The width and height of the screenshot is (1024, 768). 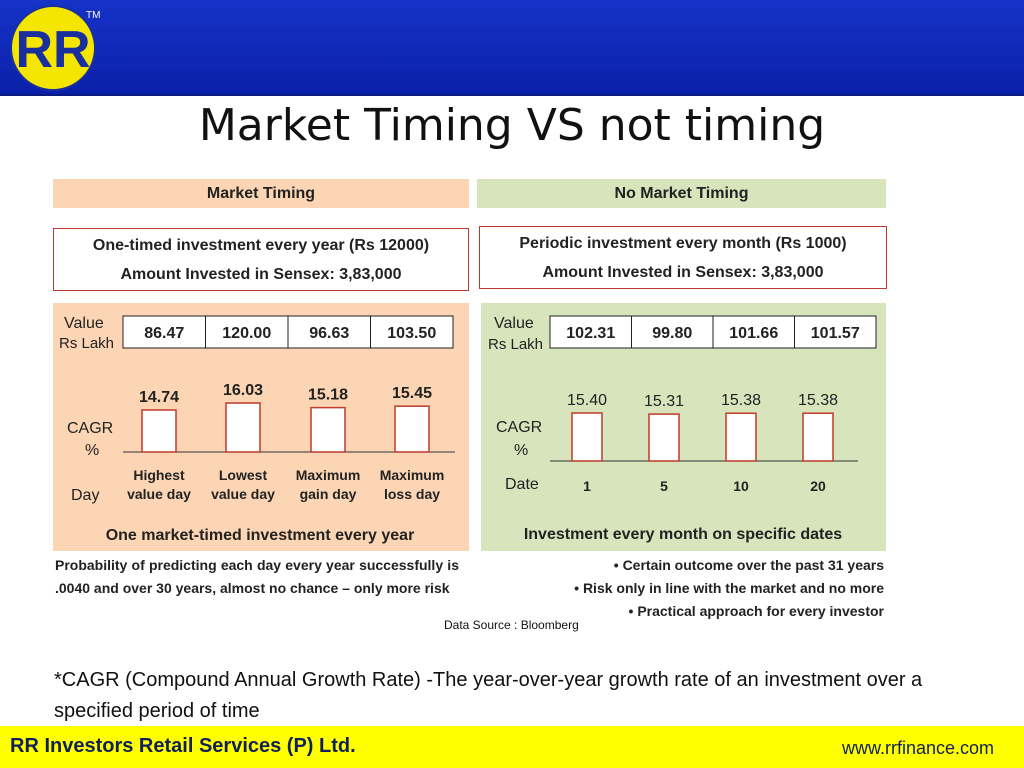 I want to click on right-cagr-label: CAGR, so click(x=519, y=427).